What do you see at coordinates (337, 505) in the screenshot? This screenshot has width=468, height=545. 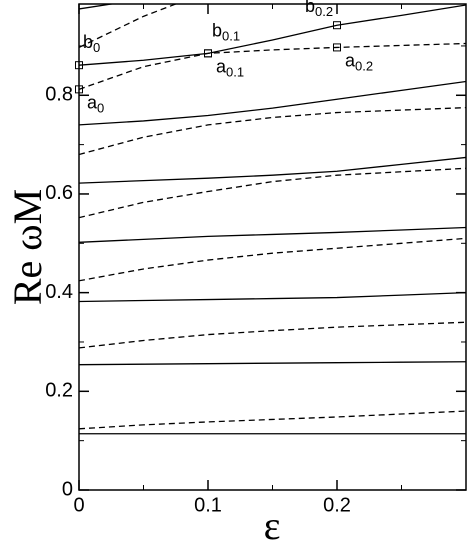 I see `x-tick-label: 0.2` at bounding box center [337, 505].